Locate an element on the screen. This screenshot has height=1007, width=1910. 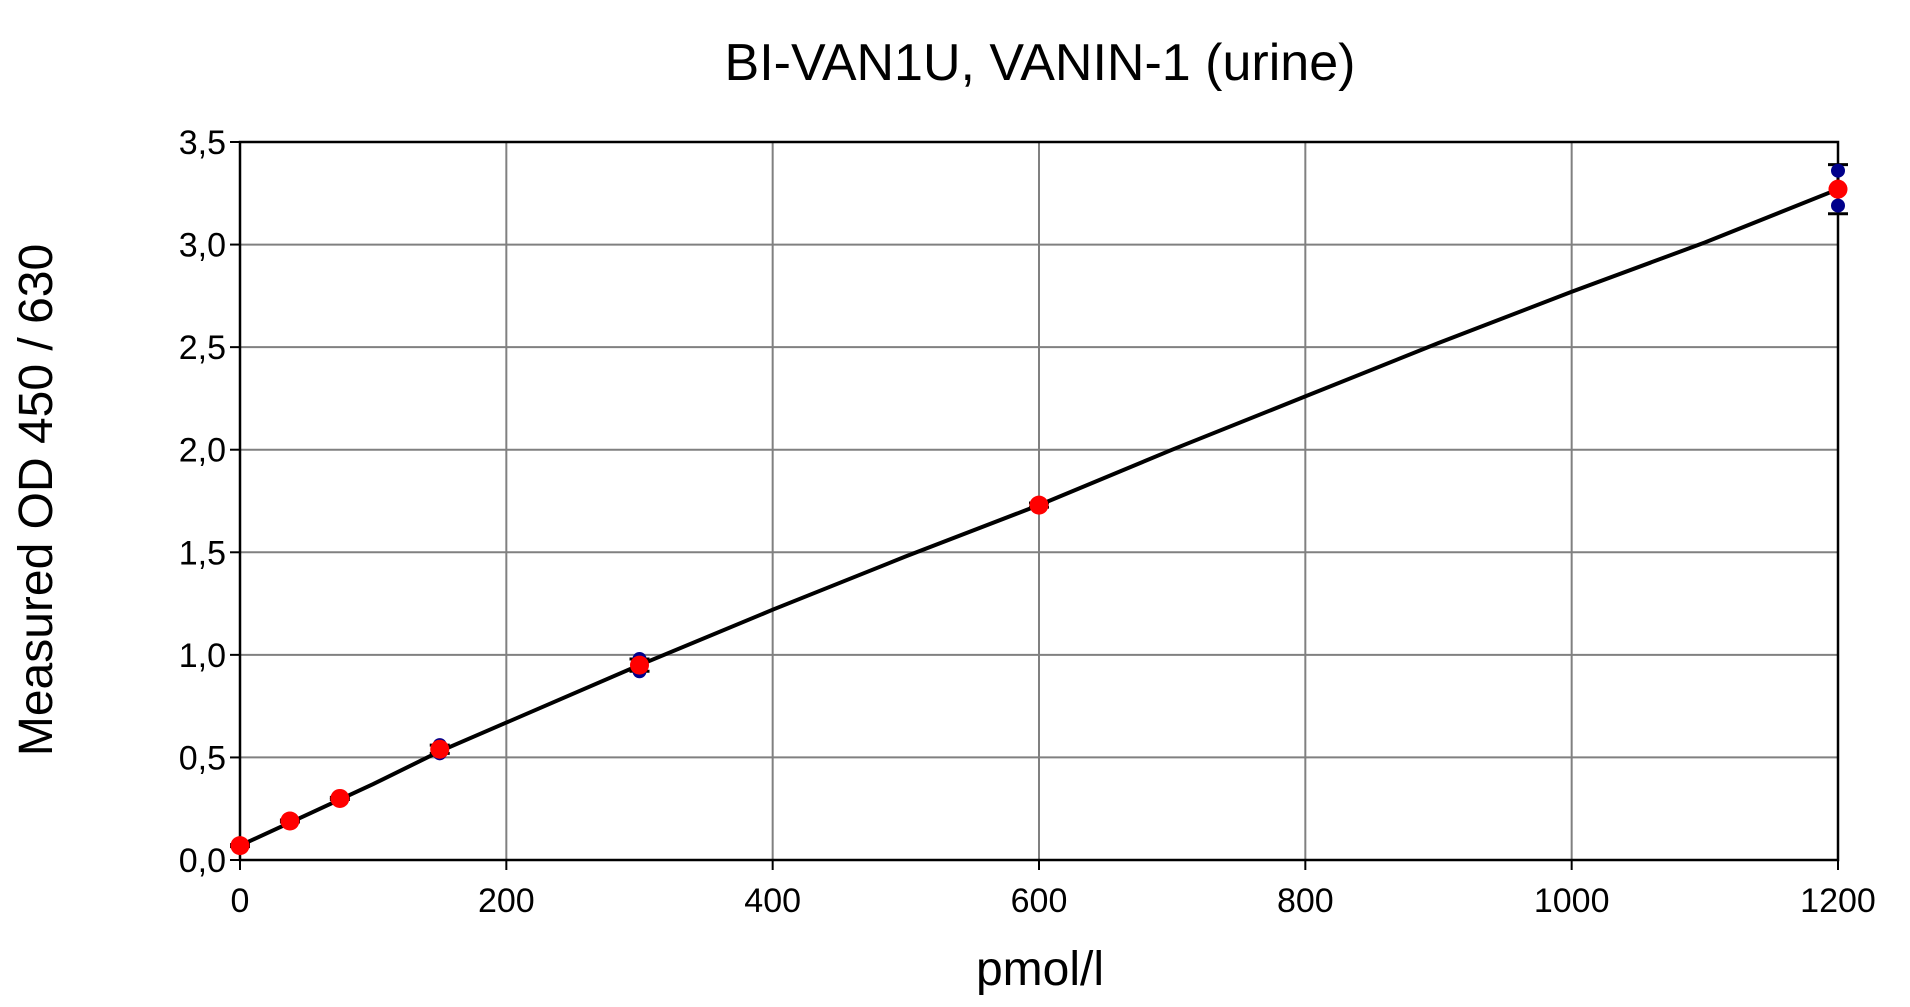
x-tick-label: 600 is located at coordinates (1039, 901).